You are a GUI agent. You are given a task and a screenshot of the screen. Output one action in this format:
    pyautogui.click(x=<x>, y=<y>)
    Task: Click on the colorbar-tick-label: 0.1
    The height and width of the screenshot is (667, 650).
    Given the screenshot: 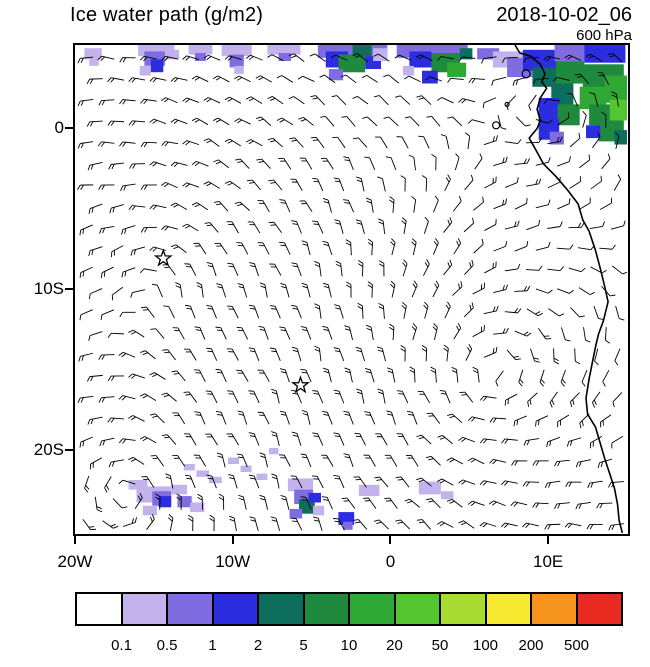 What is the action you would take?
    pyautogui.click(x=121, y=645)
    